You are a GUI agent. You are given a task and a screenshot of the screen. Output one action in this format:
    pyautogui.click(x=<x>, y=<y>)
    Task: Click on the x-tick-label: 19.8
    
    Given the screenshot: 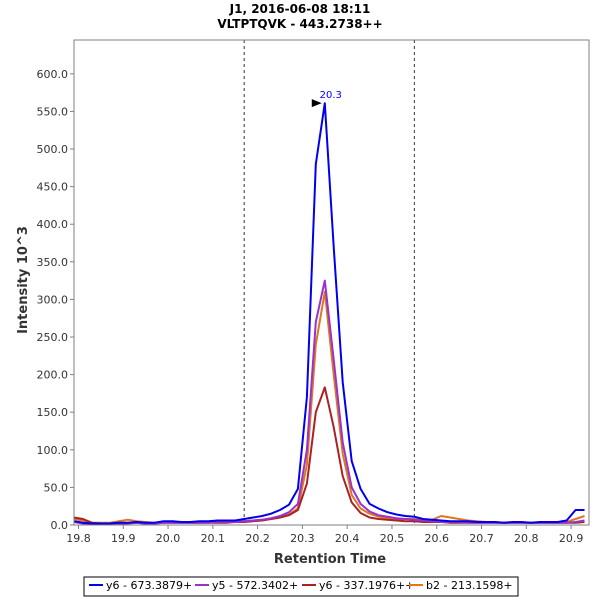 What is the action you would take?
    pyautogui.click(x=78, y=538)
    